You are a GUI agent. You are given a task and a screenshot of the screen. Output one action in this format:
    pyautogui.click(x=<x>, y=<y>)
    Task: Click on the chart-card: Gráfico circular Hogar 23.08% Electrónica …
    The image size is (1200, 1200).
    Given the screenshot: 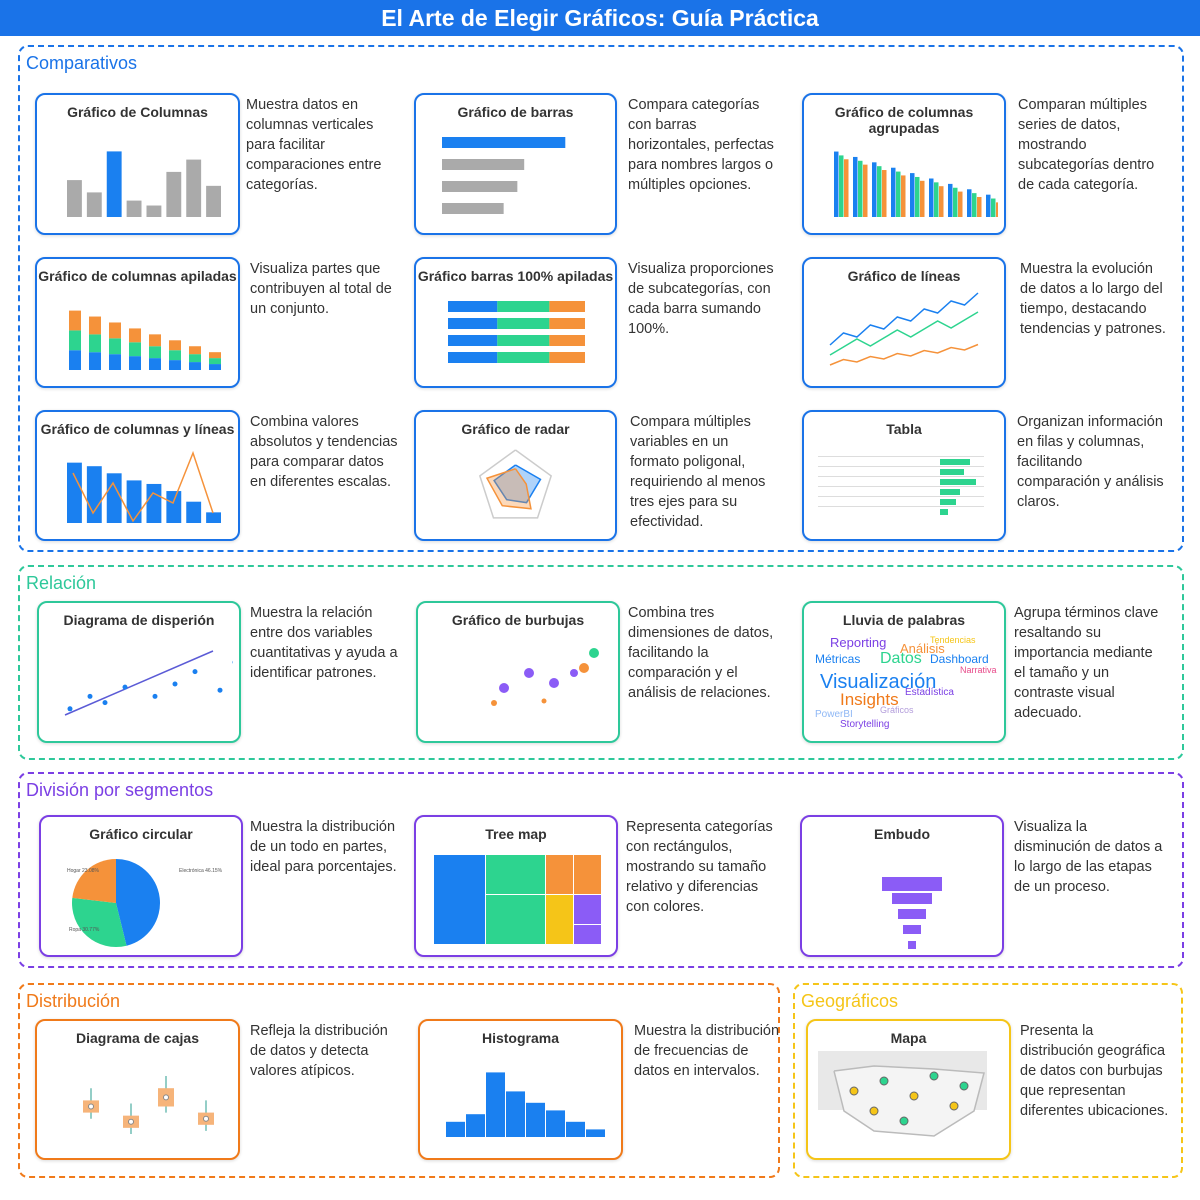 What is the action you would take?
    pyautogui.click(x=141, y=886)
    